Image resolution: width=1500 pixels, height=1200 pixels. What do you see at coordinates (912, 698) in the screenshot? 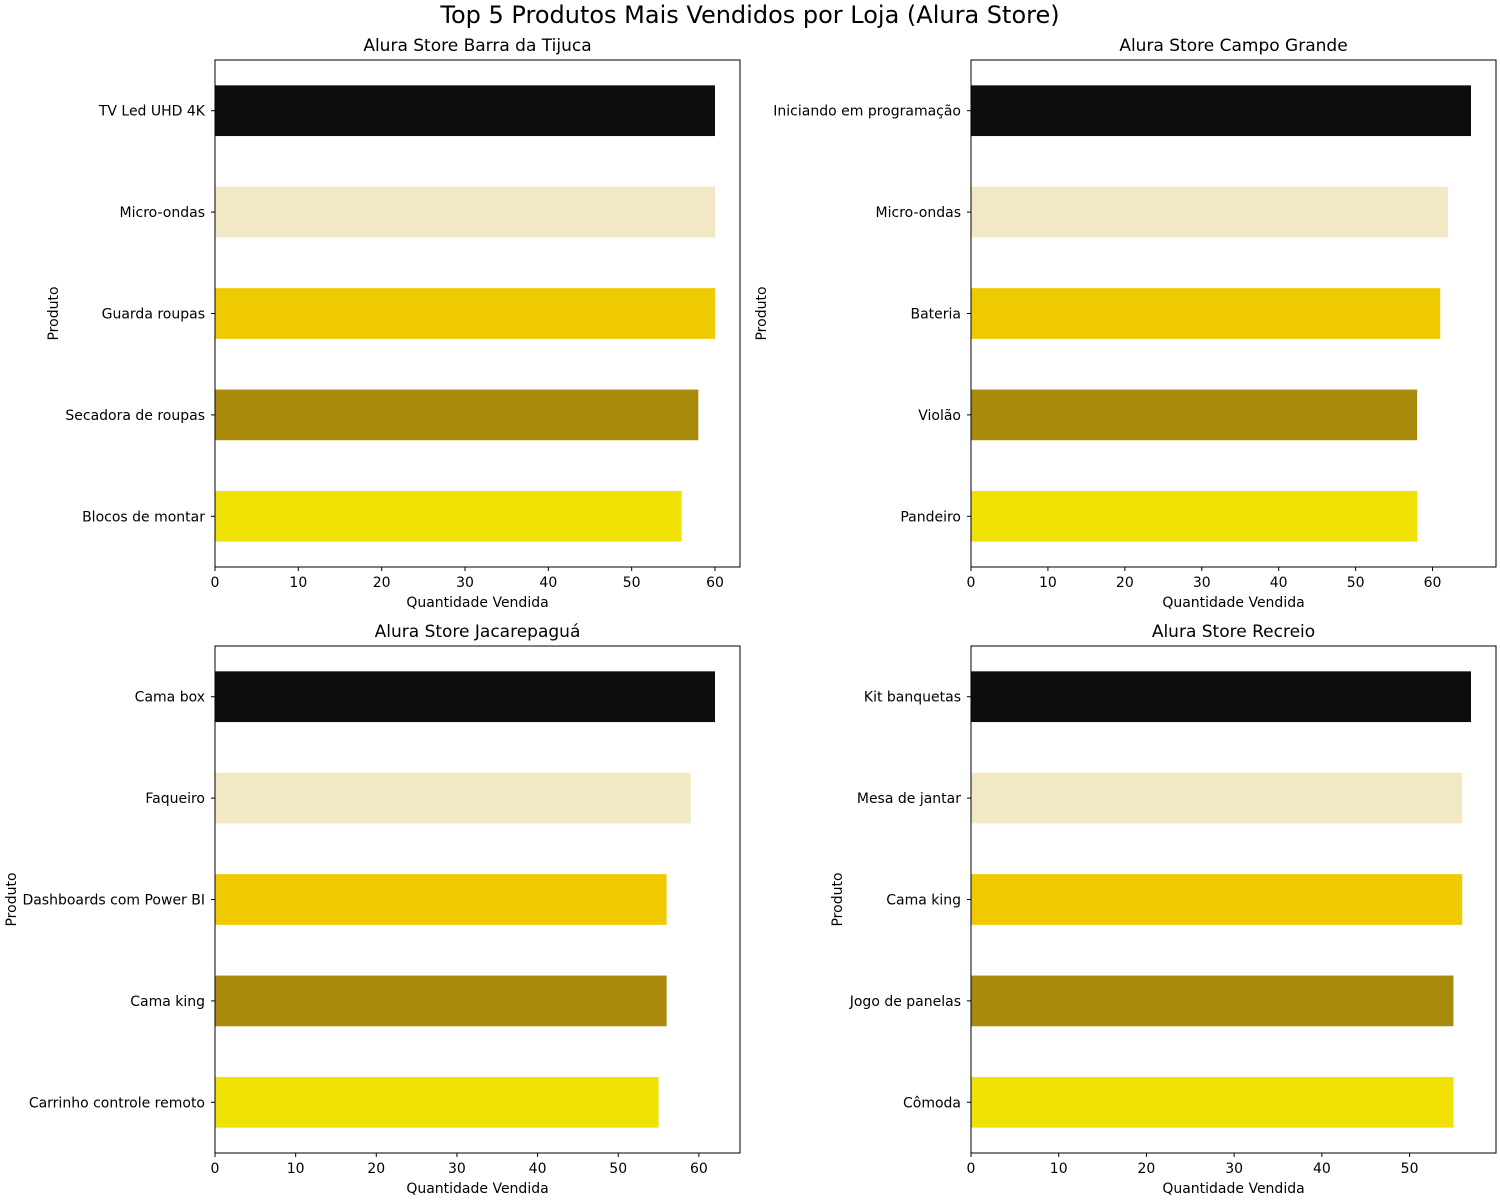
I see `y-tick-label: Kit banquetas` at bounding box center [912, 698].